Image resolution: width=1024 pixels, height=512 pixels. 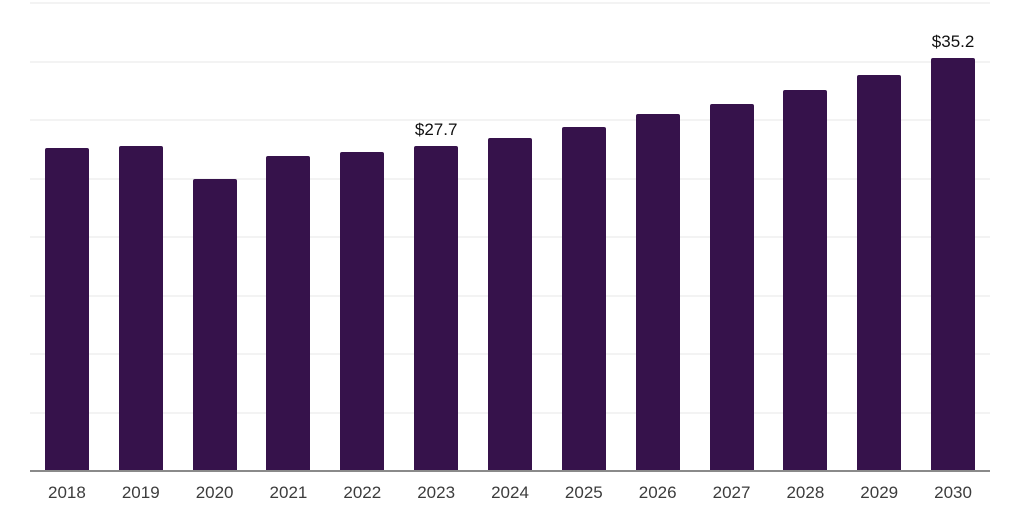 What do you see at coordinates (140, 492) in the screenshot?
I see `x-label-2019: 2019` at bounding box center [140, 492].